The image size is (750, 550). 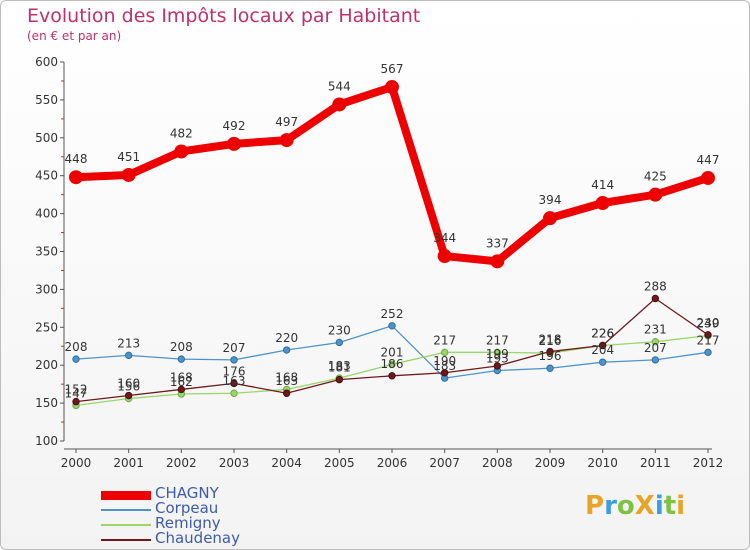 What do you see at coordinates (46, 176) in the screenshot?
I see `y-tick-label: 450` at bounding box center [46, 176].